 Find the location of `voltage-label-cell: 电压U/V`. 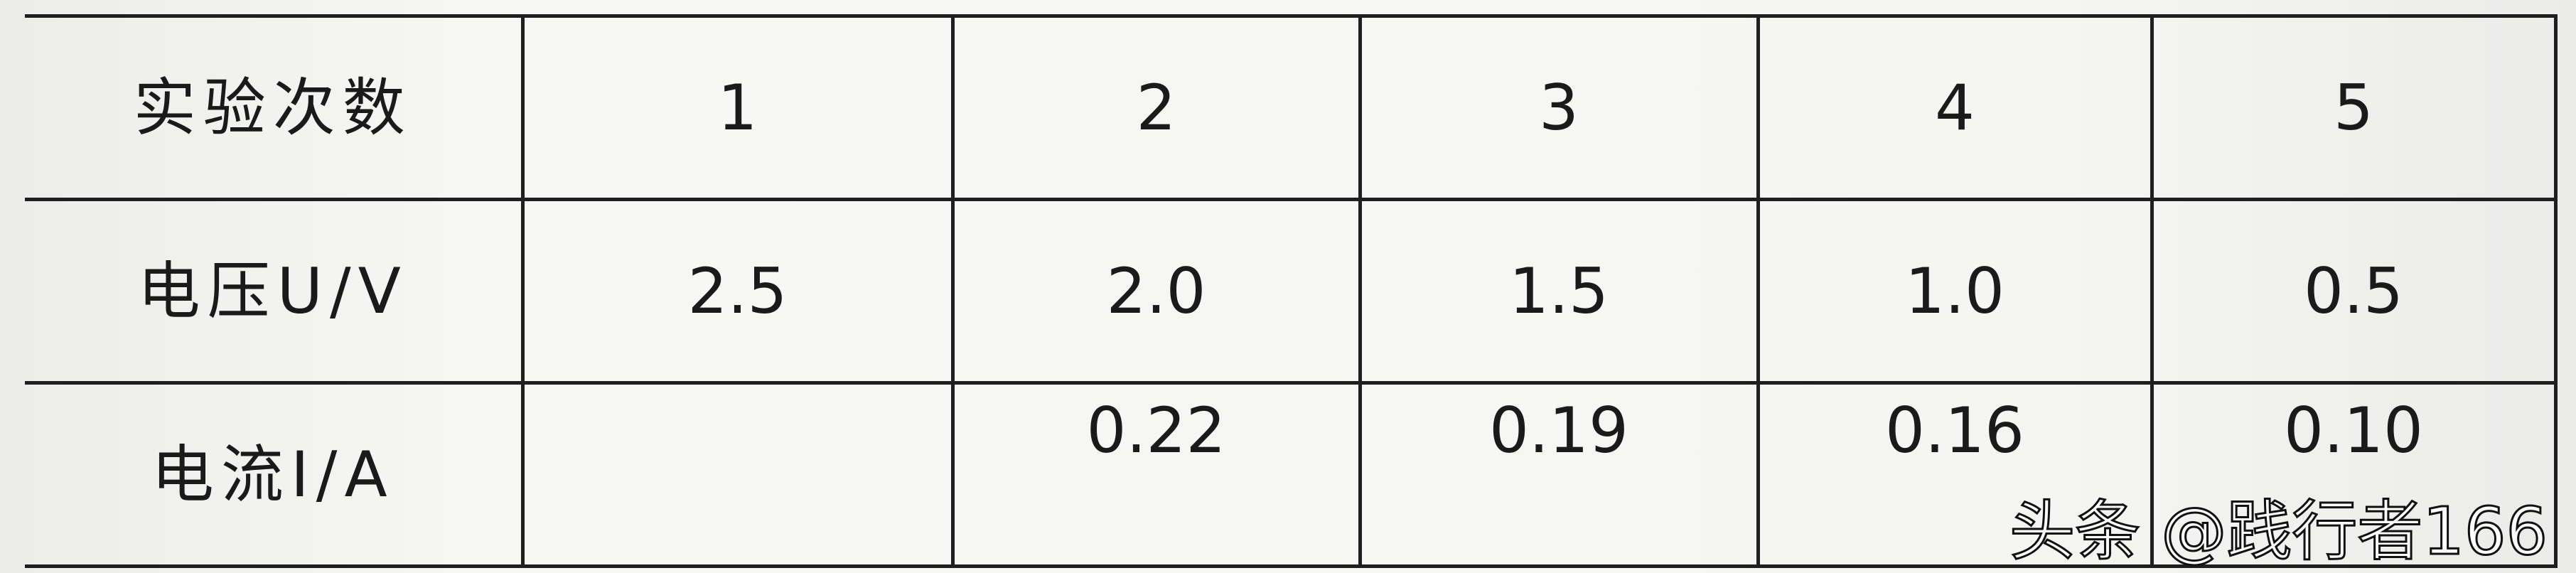

voltage-label-cell: 电压U/V is located at coordinates (275, 291).